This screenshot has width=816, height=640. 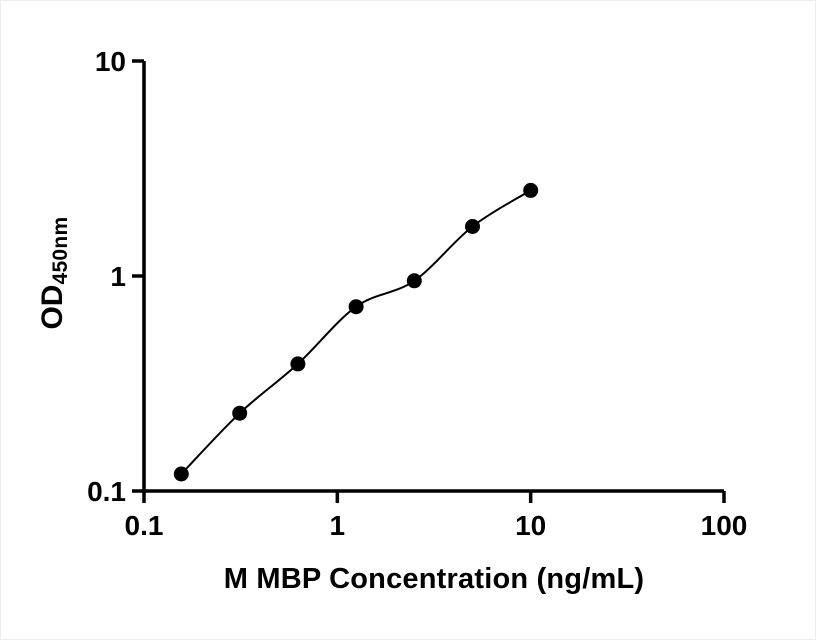 What do you see at coordinates (434, 579) in the screenshot?
I see `x-axis-label: M MBP Concentration (ng/mL)` at bounding box center [434, 579].